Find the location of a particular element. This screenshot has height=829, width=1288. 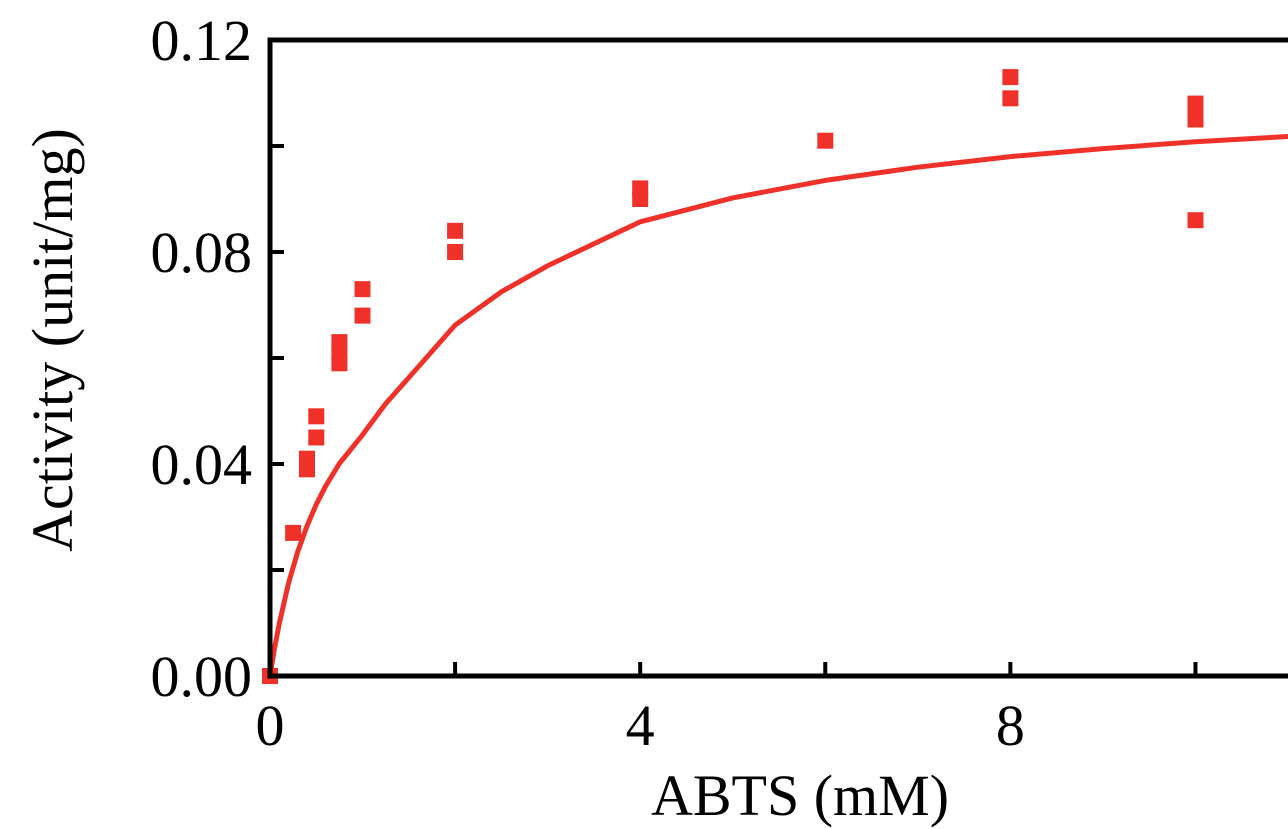

y-tick-label-0: 0.00 is located at coordinates (202, 676).